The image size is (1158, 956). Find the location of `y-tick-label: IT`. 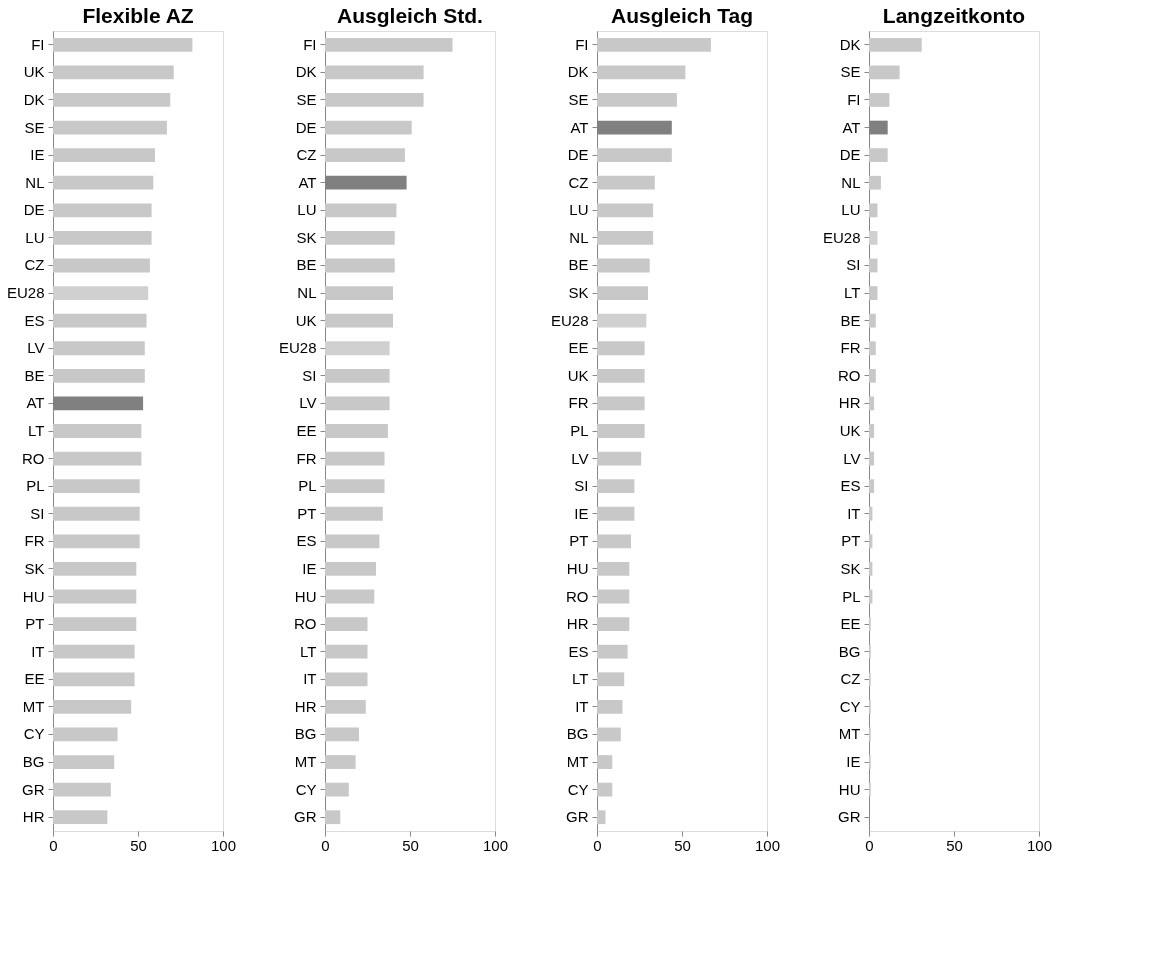

y-tick-label: IT is located at coordinates (38, 651).